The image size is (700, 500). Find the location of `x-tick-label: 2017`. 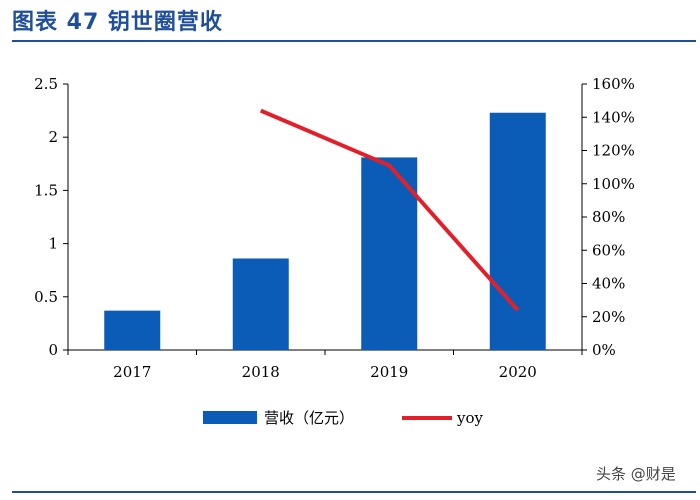

x-tick-label: 2017 is located at coordinates (132, 372).